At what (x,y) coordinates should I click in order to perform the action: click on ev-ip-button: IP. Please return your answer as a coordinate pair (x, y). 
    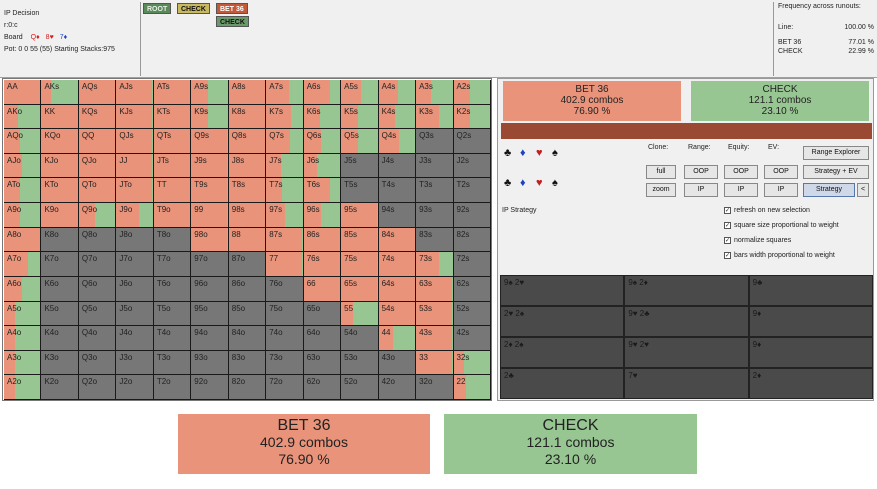
    Looking at the image, I should click on (781, 190).